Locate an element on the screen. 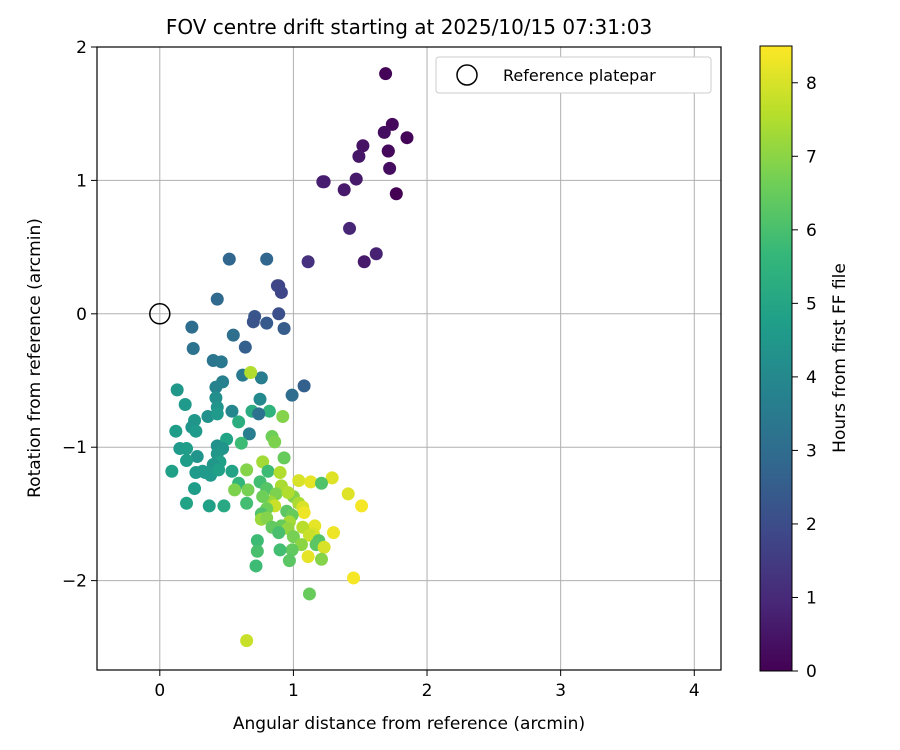 Image resolution: width=900 pixels, height=750 pixels. colorbar-tick-label: 2 is located at coordinates (811, 525).